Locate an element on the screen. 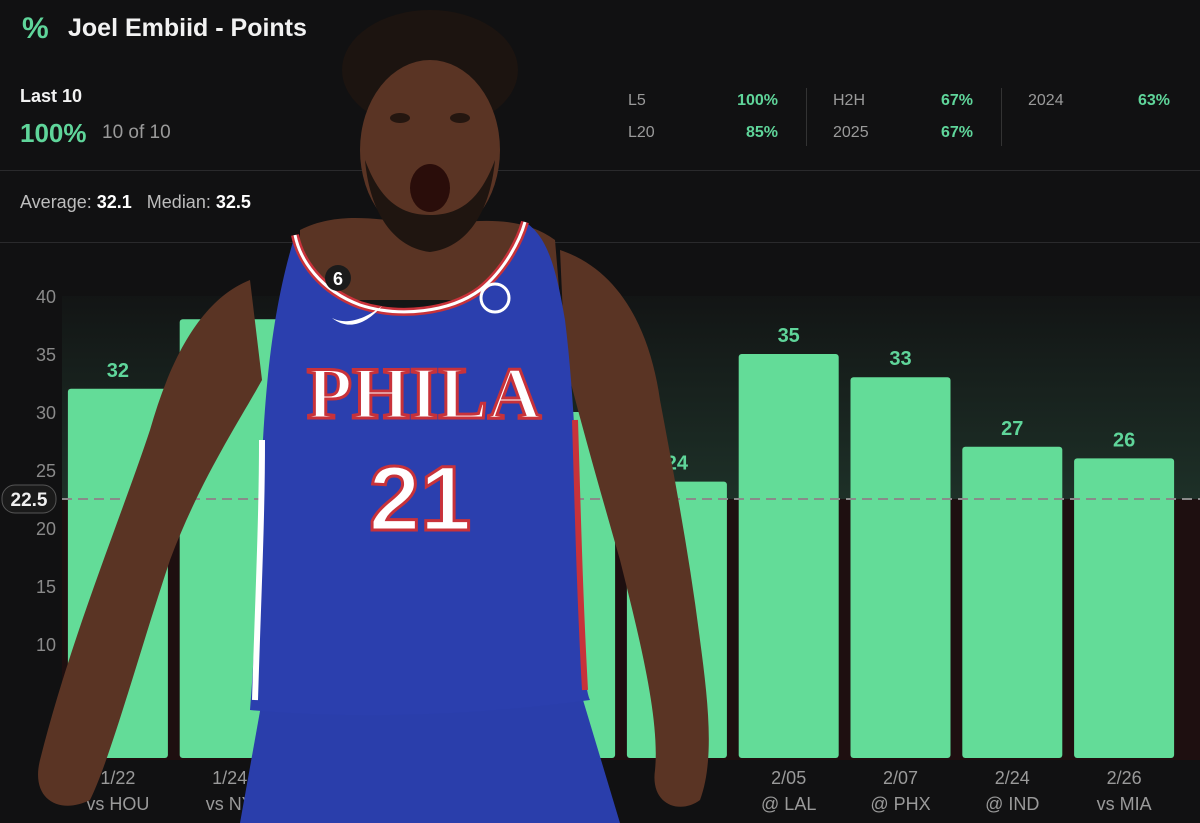 Image resolution: width=1200 pixels, height=823 pixels. data-label: 26 is located at coordinates (1124, 440).